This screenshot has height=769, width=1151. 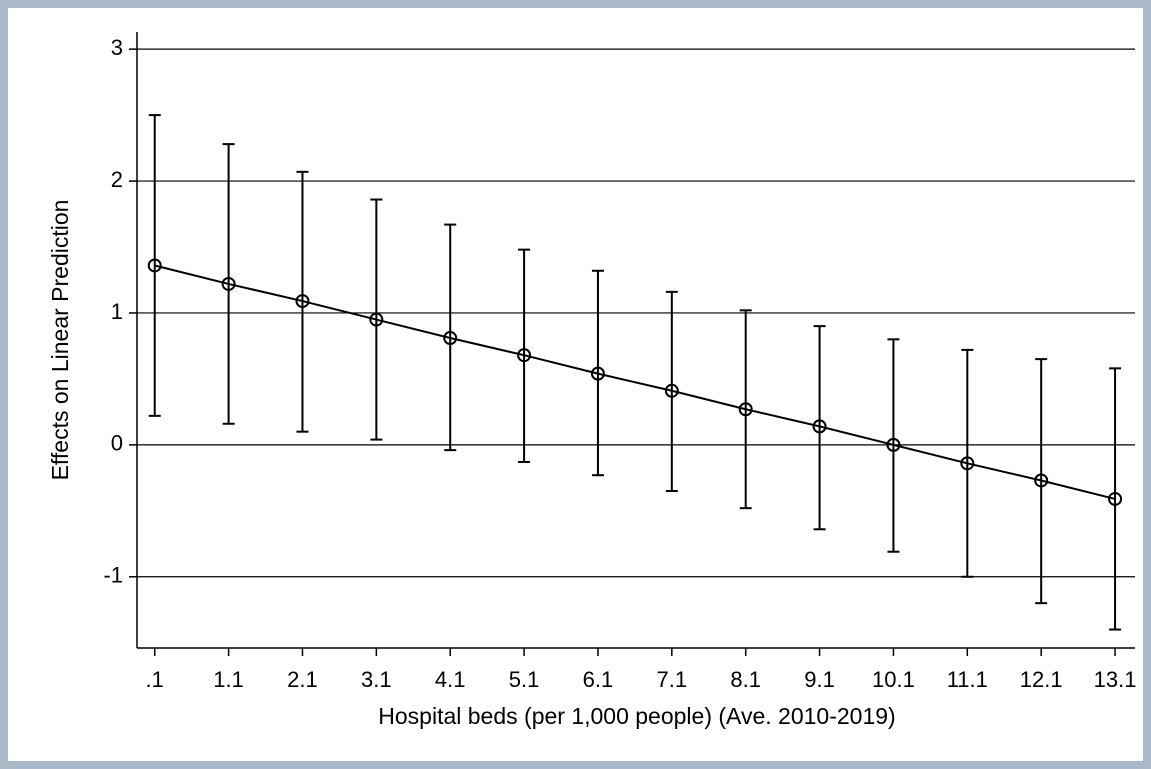 I want to click on x-tick-label: 13.1, so click(x=1115, y=679).